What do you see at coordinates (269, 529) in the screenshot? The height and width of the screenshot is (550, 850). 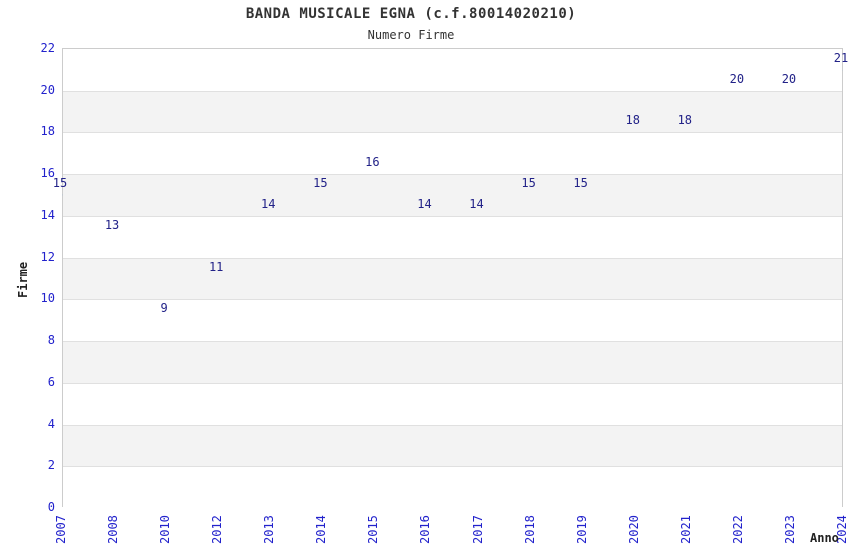 I see `x-tick-label: 2013` at bounding box center [269, 529].